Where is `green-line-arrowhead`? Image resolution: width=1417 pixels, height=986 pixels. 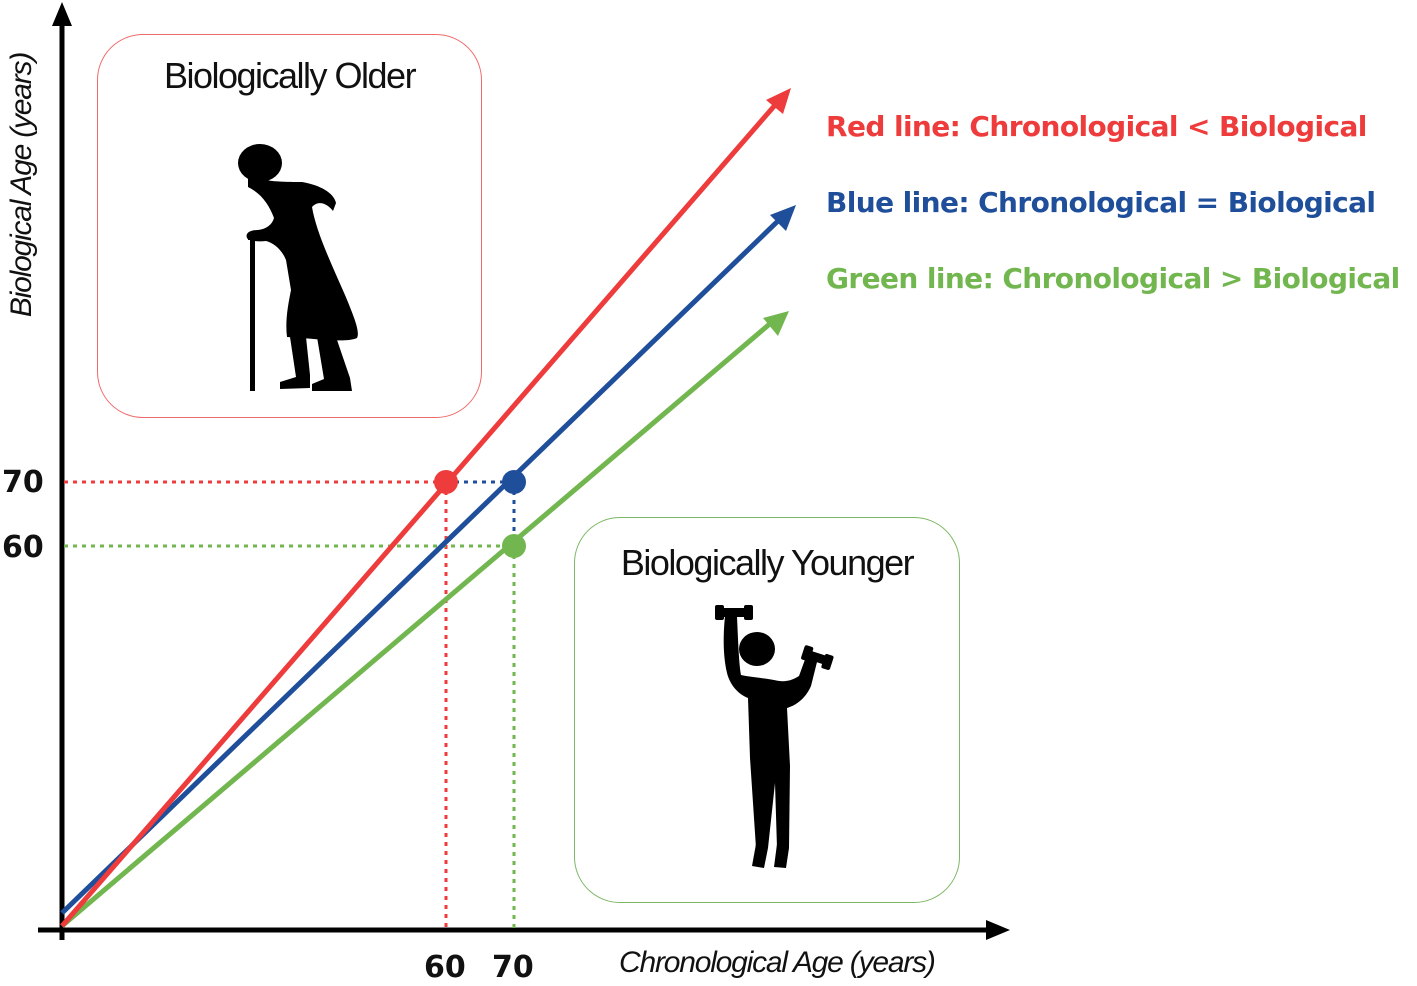
green-line-arrowhead is located at coordinates (776, 323).